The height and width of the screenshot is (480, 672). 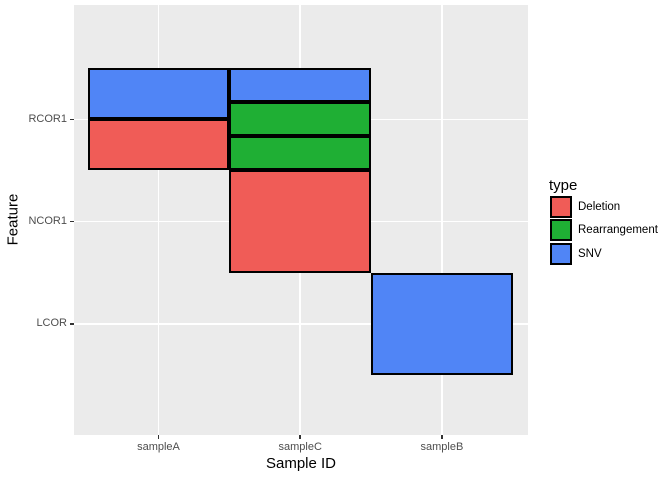 I want to click on y-tick-mark-RCOR1, so click(x=71, y=119).